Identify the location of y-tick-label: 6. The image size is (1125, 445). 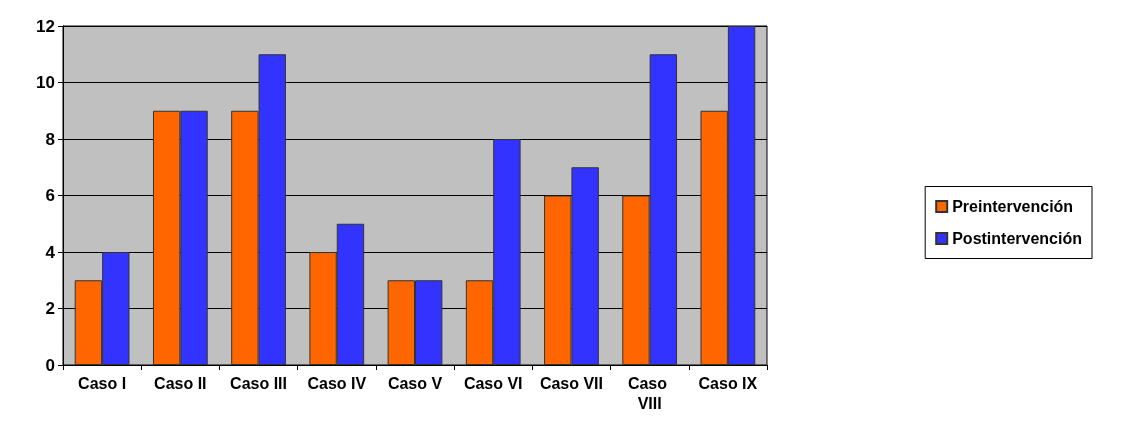
(50, 195).